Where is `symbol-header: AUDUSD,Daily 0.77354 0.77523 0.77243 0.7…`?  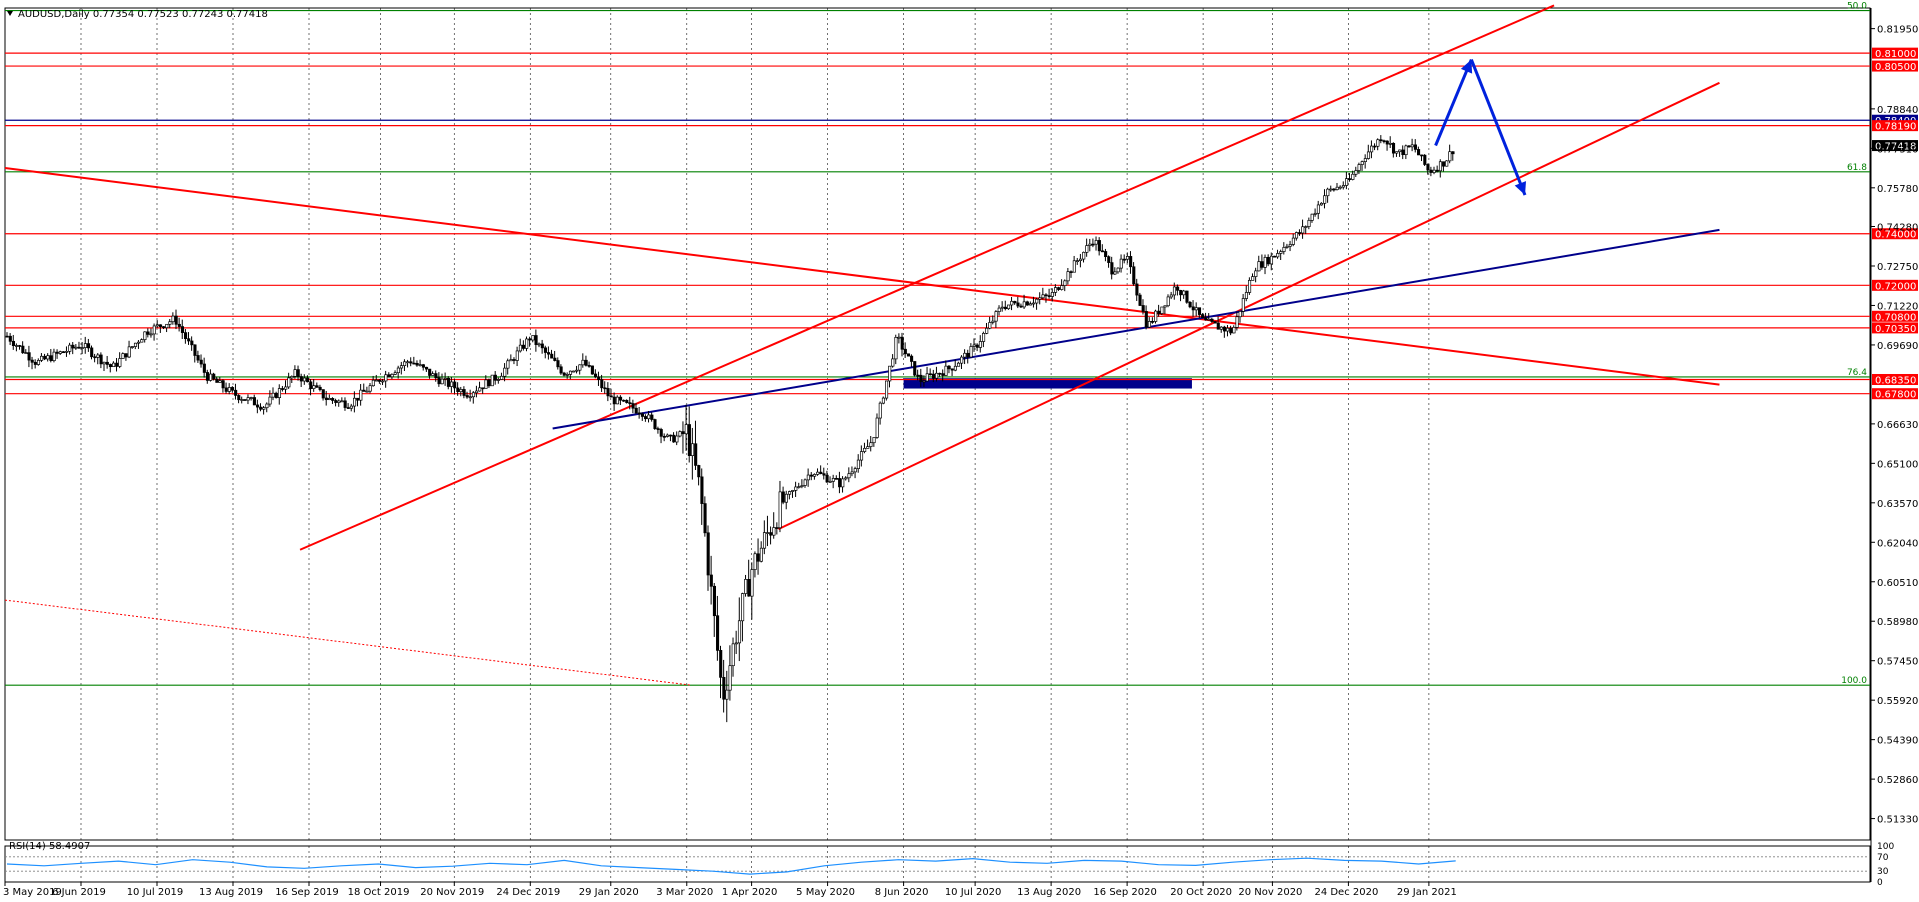
symbol-header: AUDUSD,Daily 0.77354 0.77523 0.77243 0.7… is located at coordinates (143, 14).